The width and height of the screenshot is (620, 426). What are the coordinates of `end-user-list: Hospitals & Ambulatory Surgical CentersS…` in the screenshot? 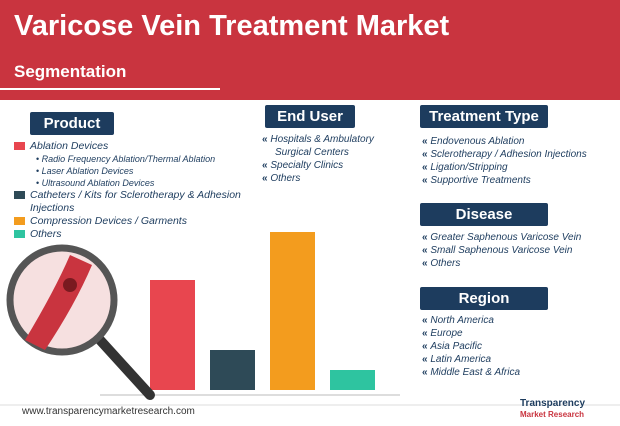 It's located at (332, 159).